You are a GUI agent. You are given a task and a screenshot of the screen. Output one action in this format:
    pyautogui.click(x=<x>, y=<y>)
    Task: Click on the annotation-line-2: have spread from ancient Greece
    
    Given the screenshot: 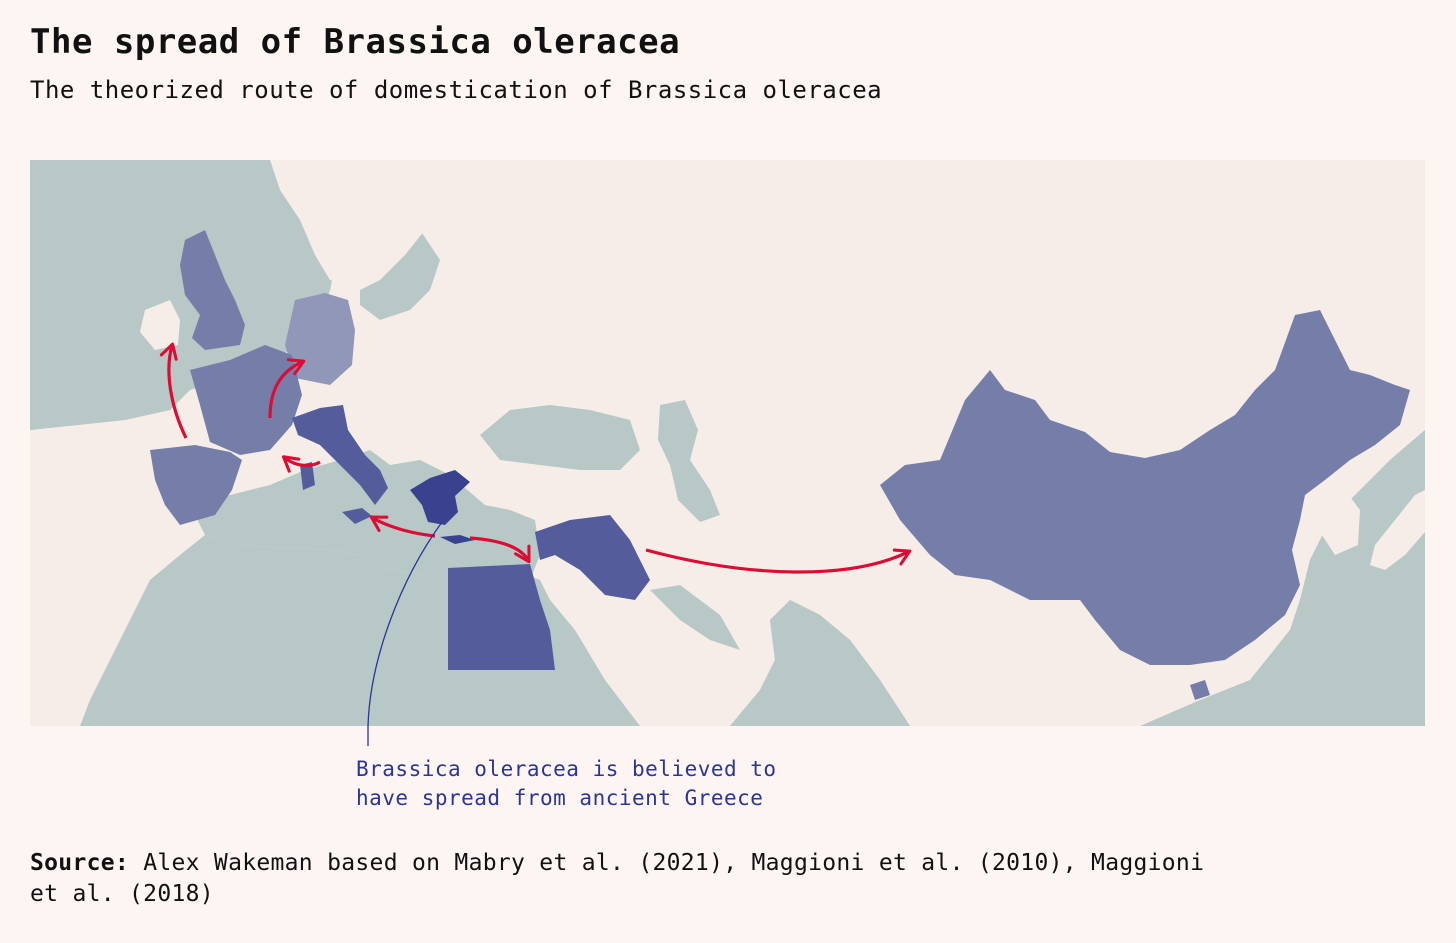 What is the action you would take?
    pyautogui.click(x=560, y=798)
    